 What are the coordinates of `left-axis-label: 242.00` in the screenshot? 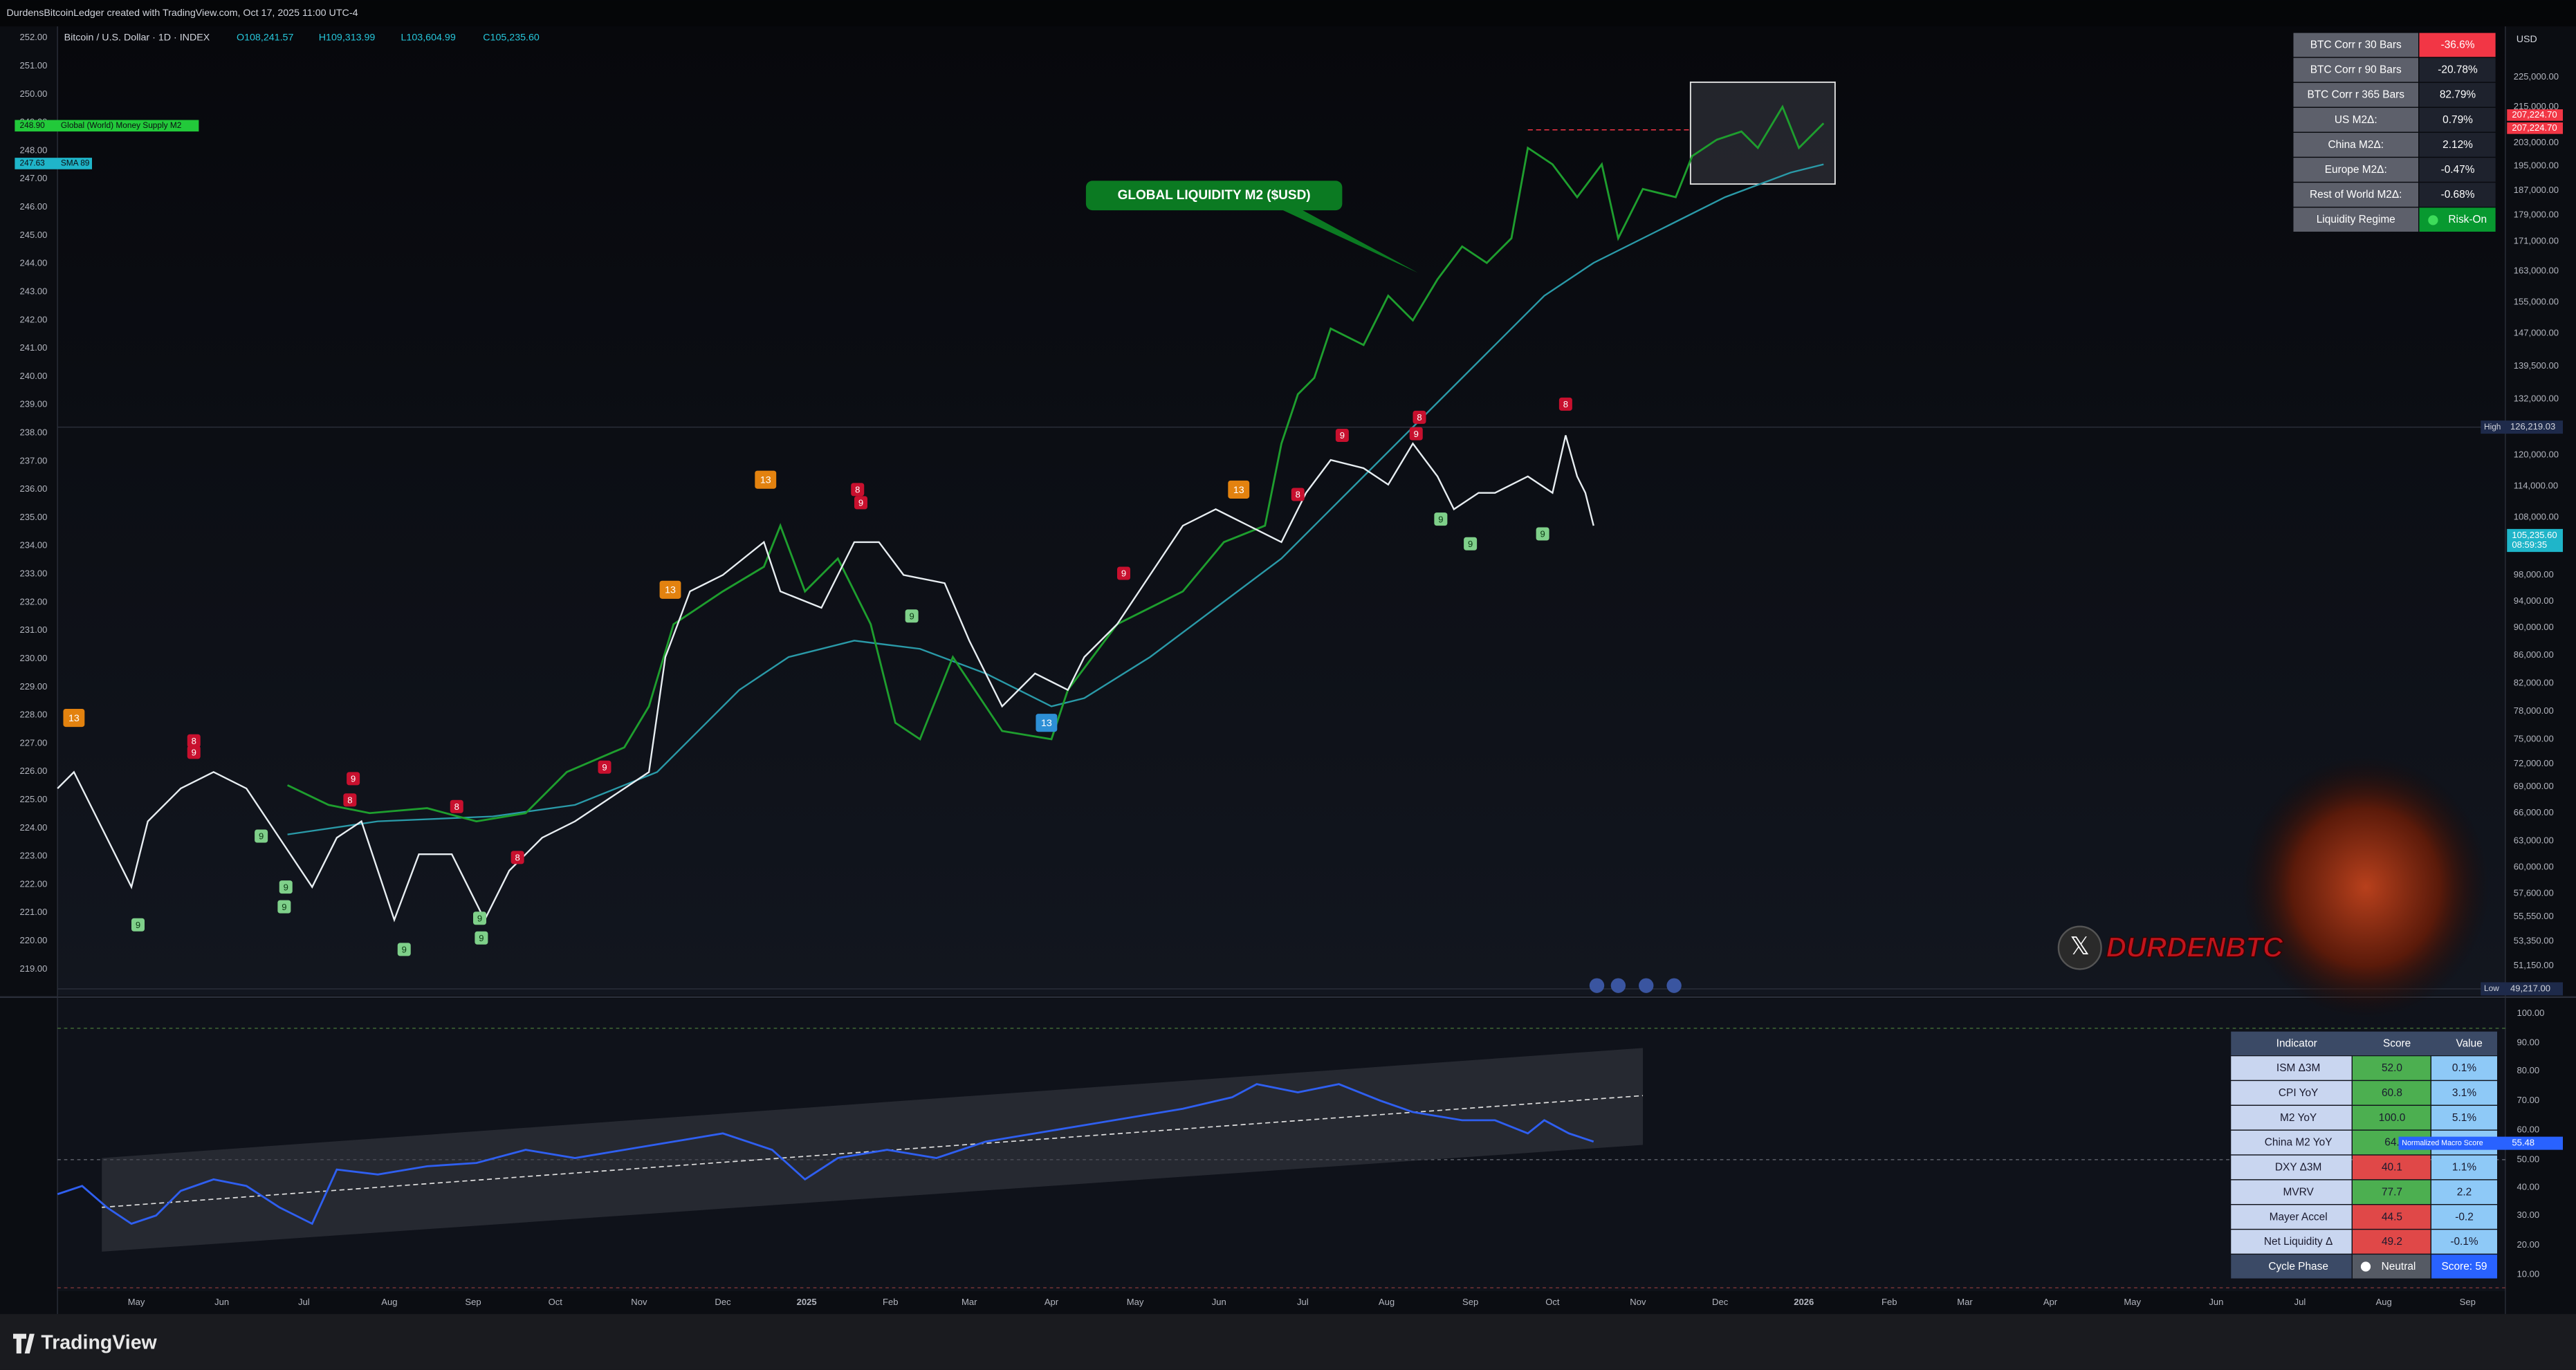 It's located at (34, 319).